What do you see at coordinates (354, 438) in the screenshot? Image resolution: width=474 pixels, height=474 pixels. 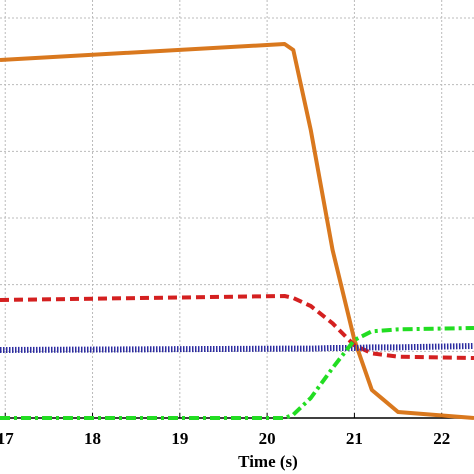 I see `x-tick-label: 21` at bounding box center [354, 438].